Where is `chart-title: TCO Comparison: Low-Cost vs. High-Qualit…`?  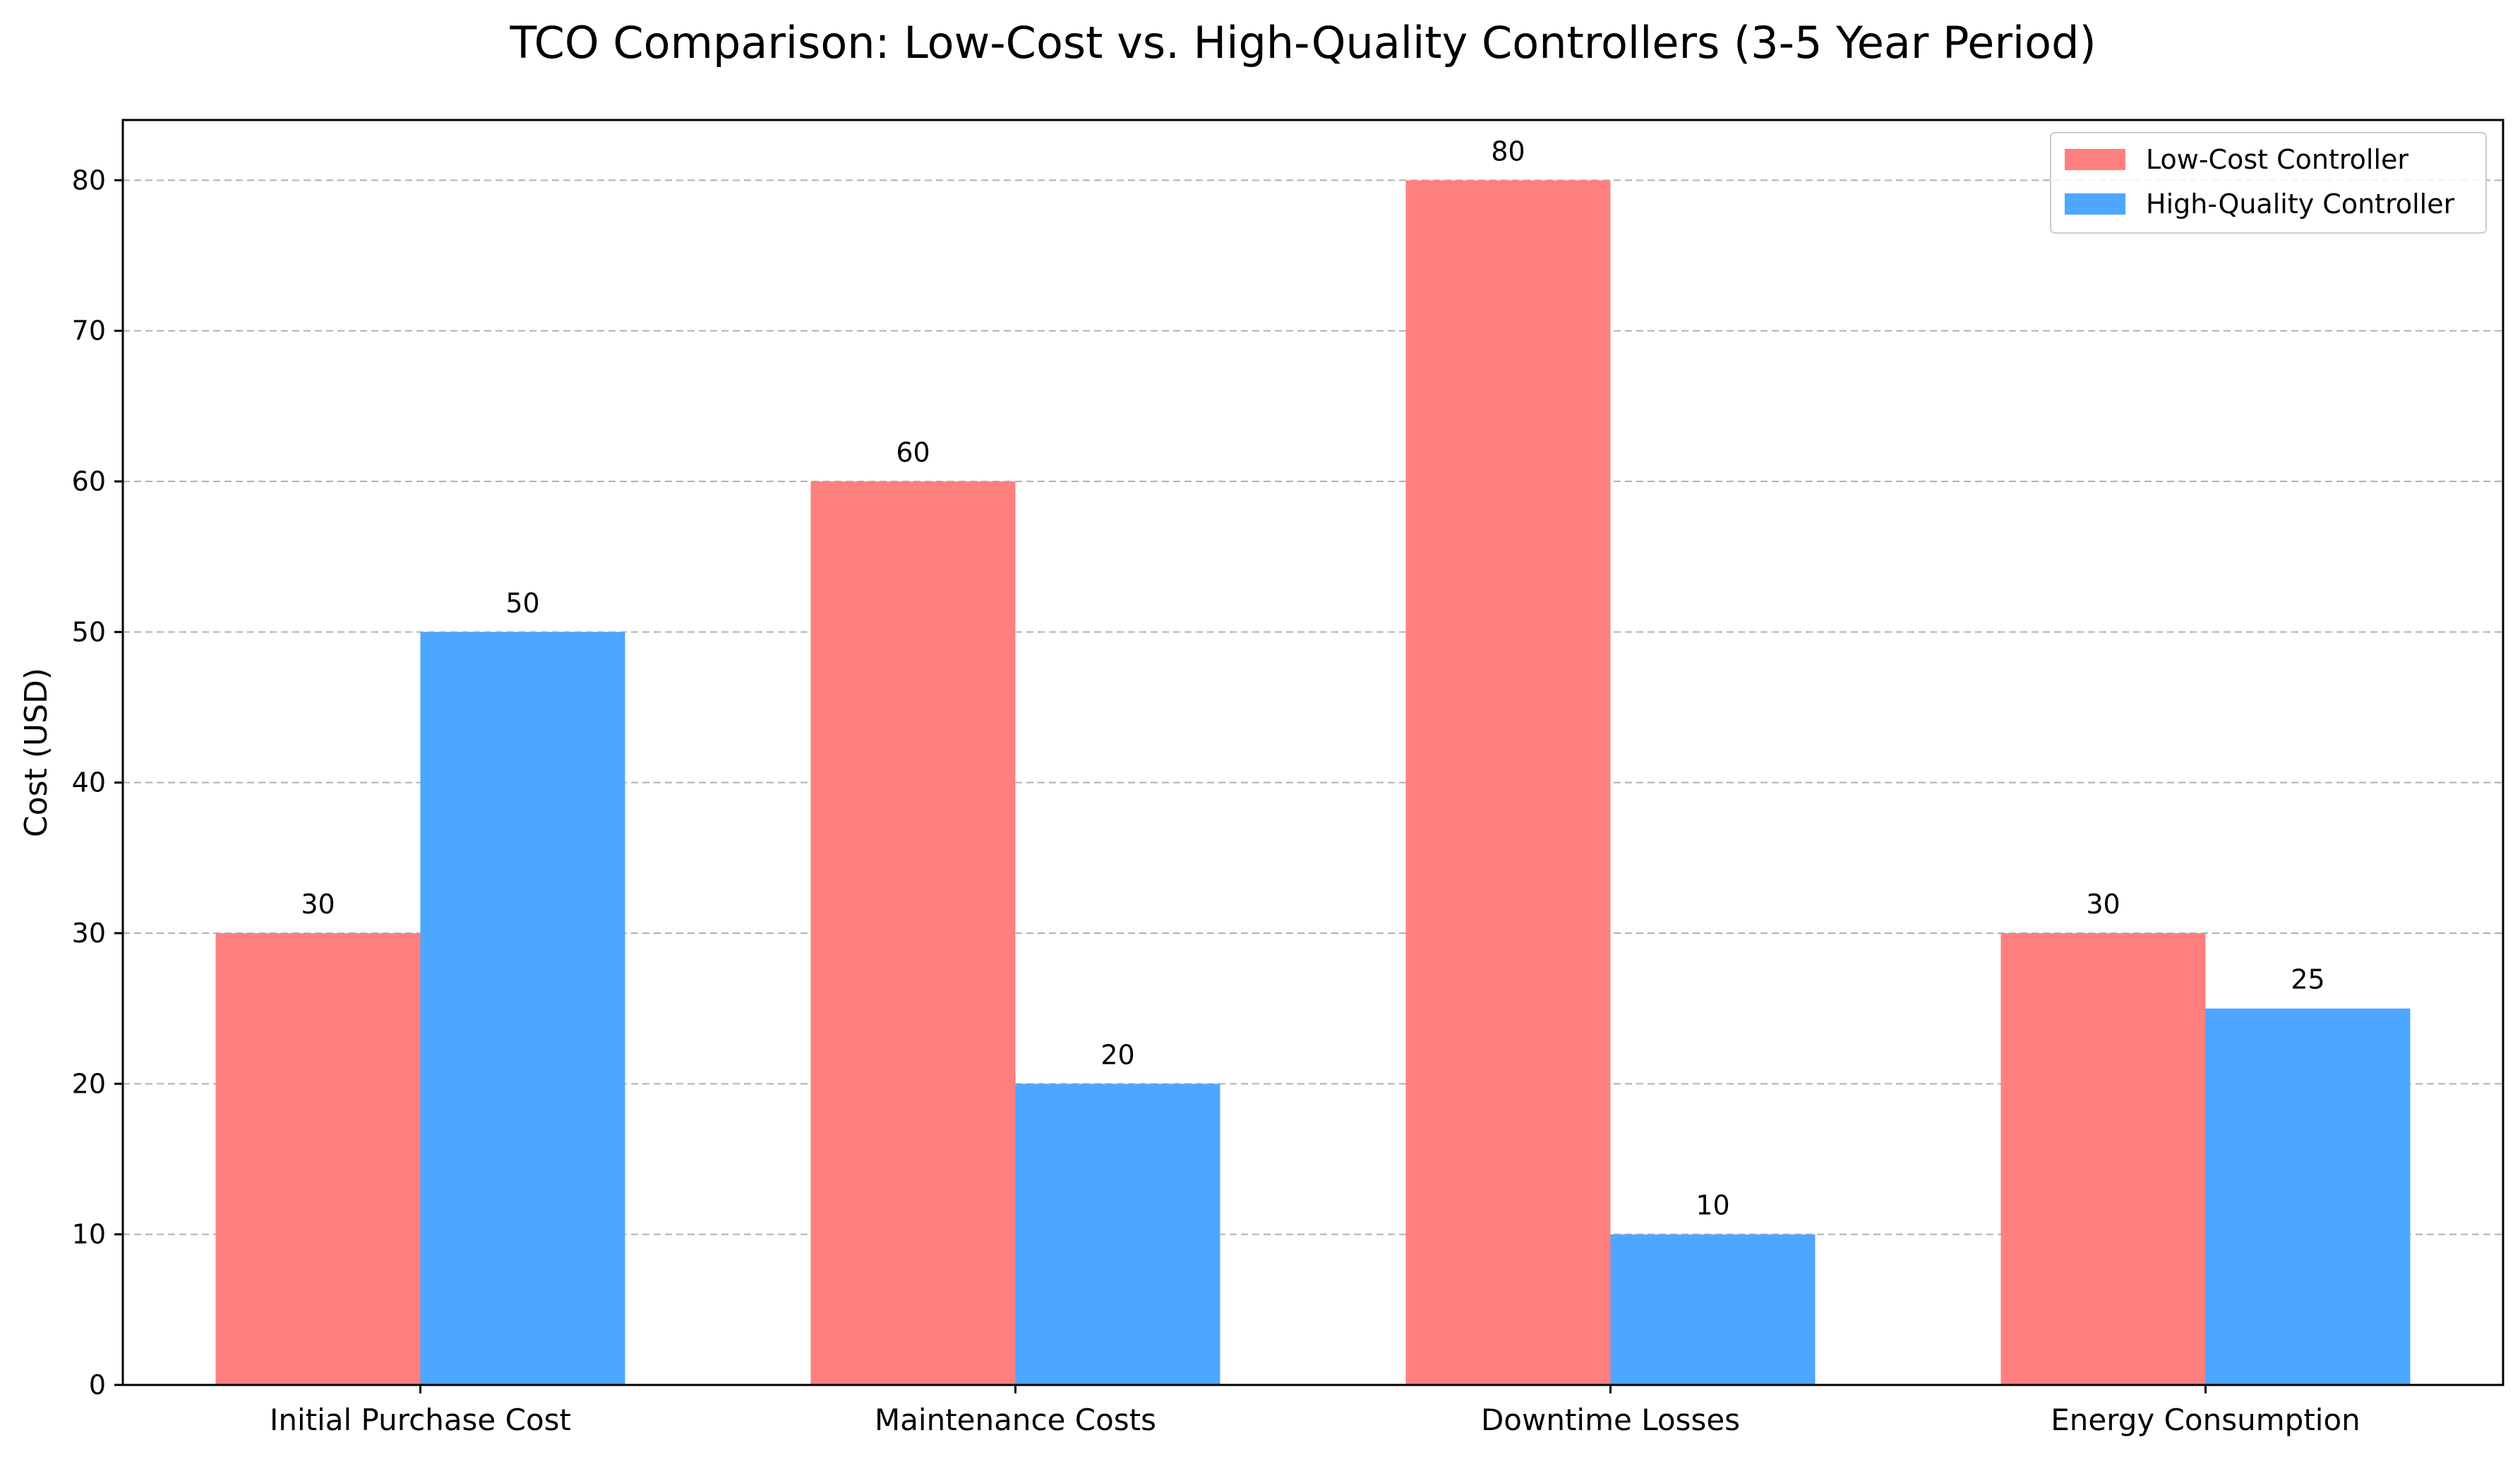
chart-title: TCO Comparison: Low-Cost vs. High-Qualit… is located at coordinates (1303, 43).